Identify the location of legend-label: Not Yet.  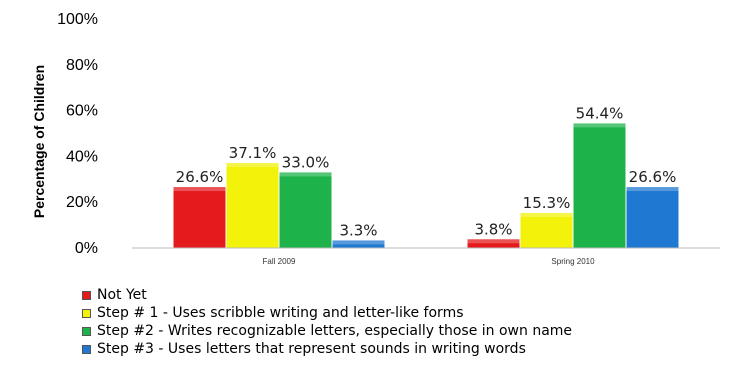
(122, 295).